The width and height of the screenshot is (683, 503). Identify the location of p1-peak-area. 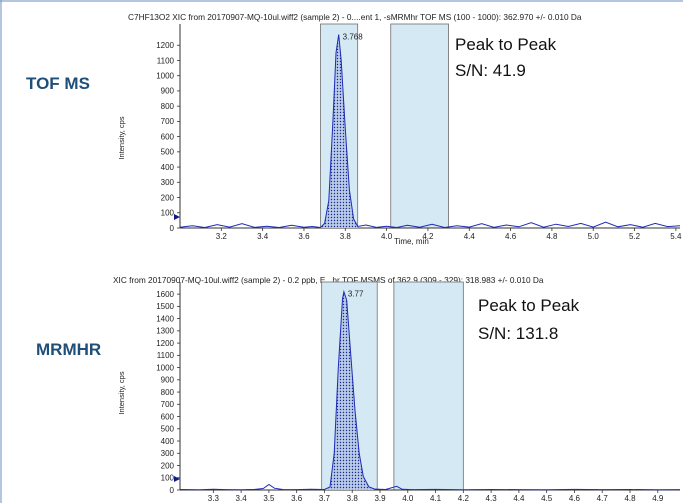
(349, 390).